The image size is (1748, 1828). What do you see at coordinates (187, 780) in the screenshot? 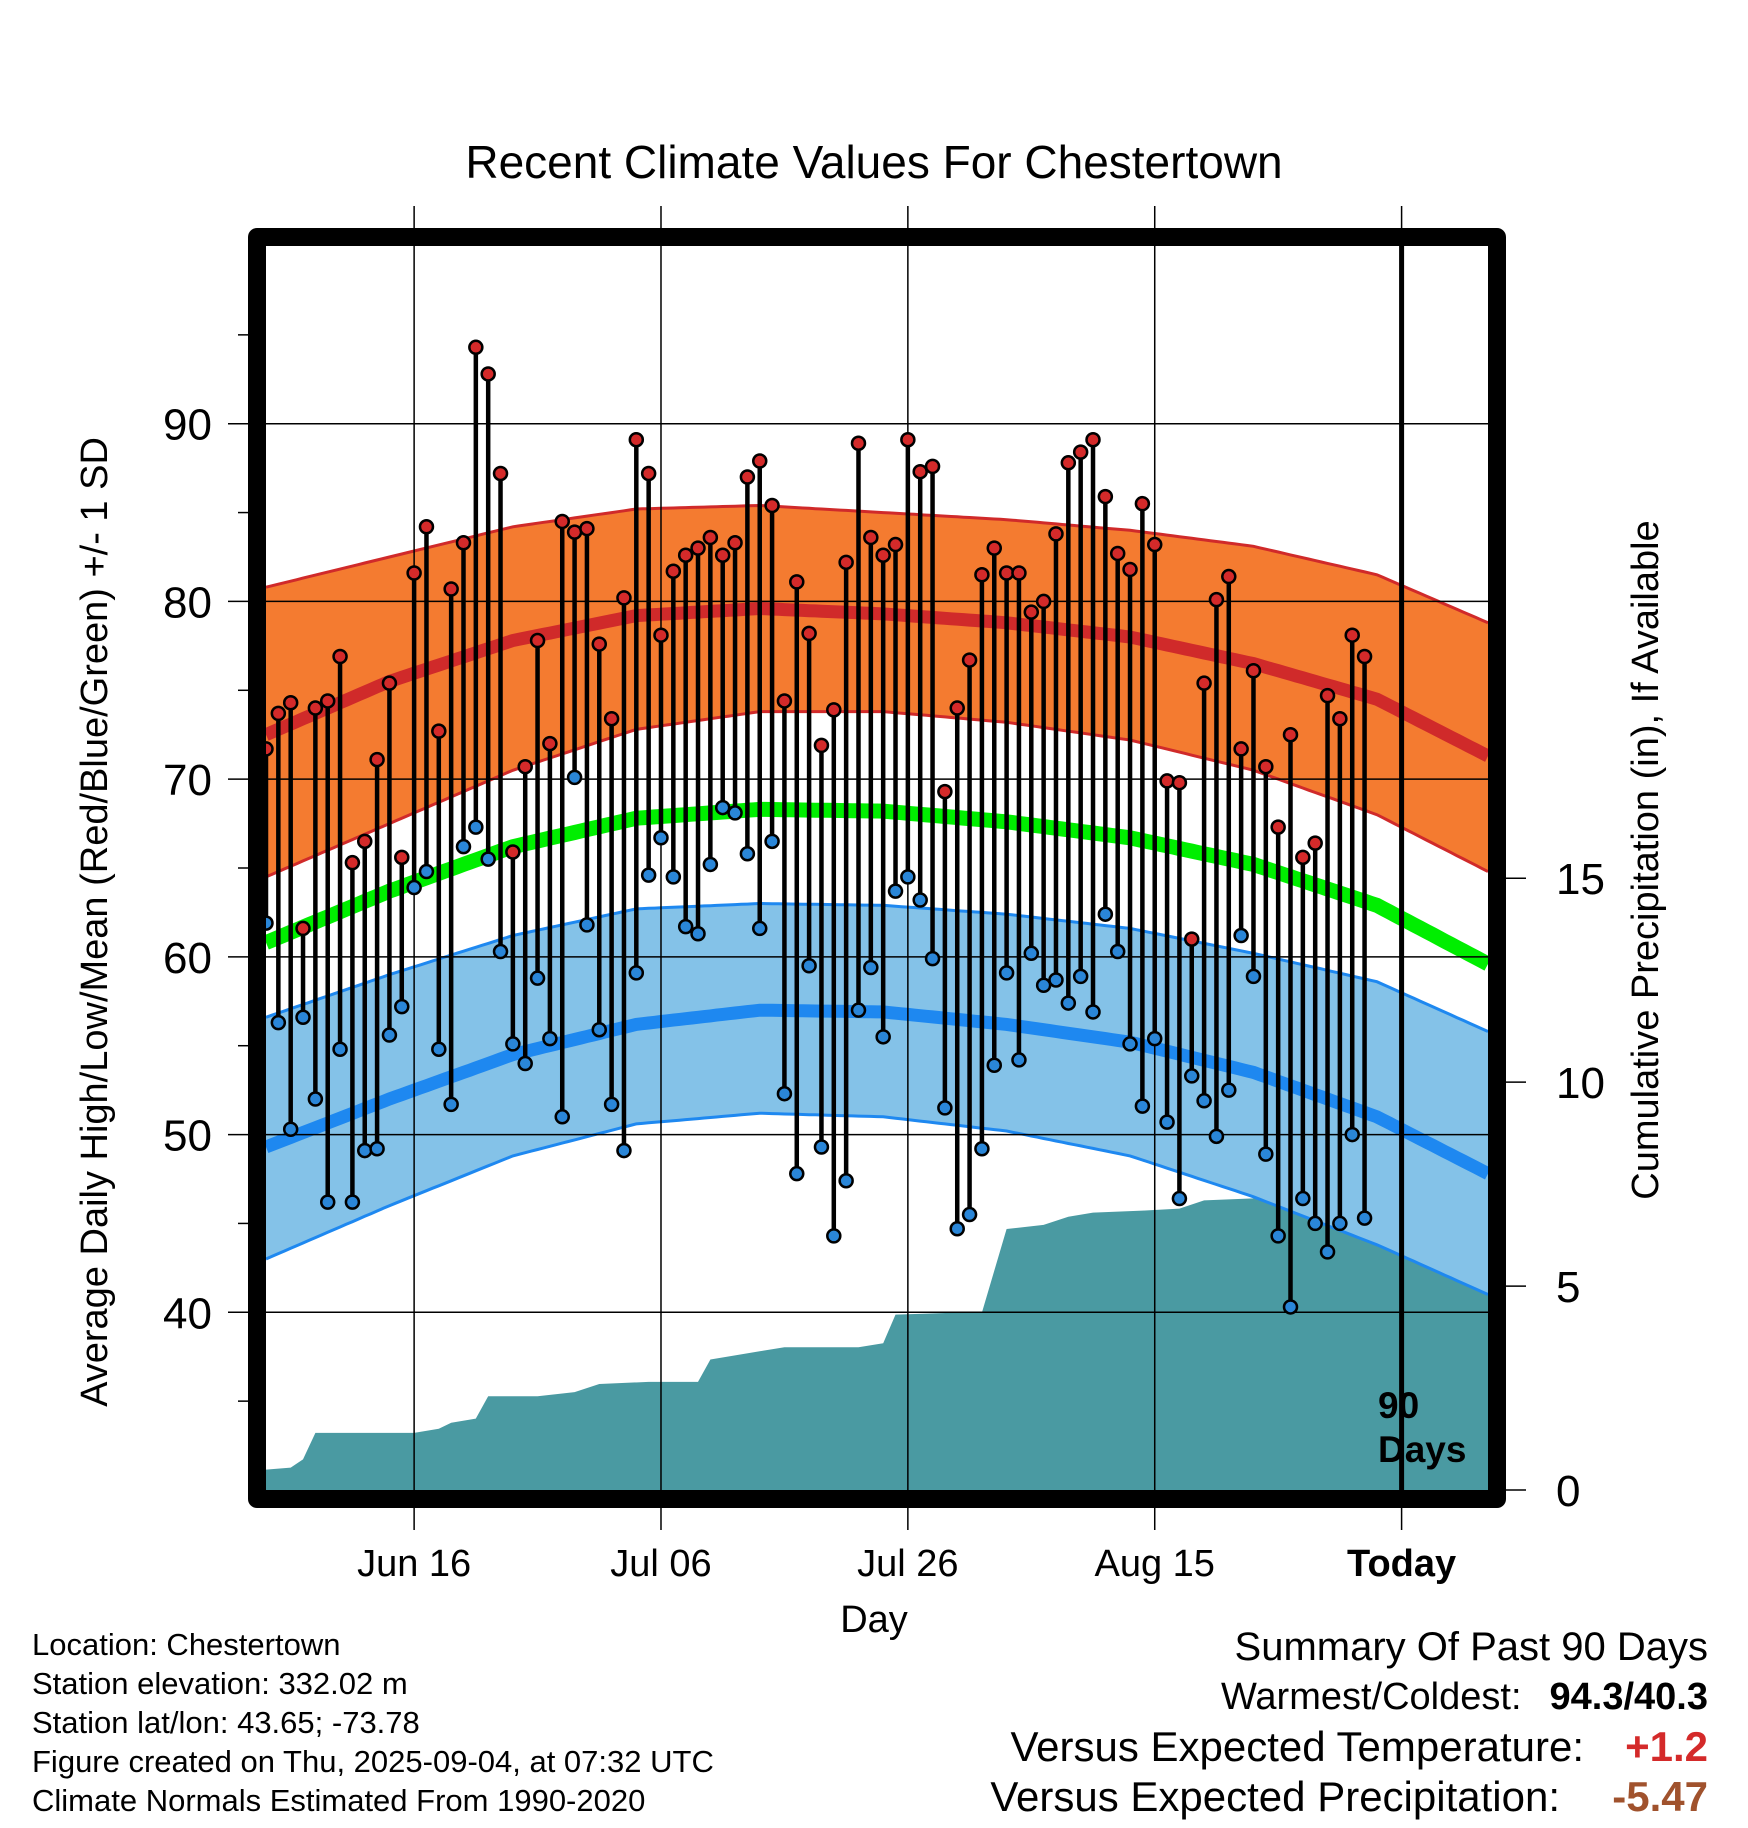
I see `y-left-tick-label: 70` at bounding box center [187, 780].